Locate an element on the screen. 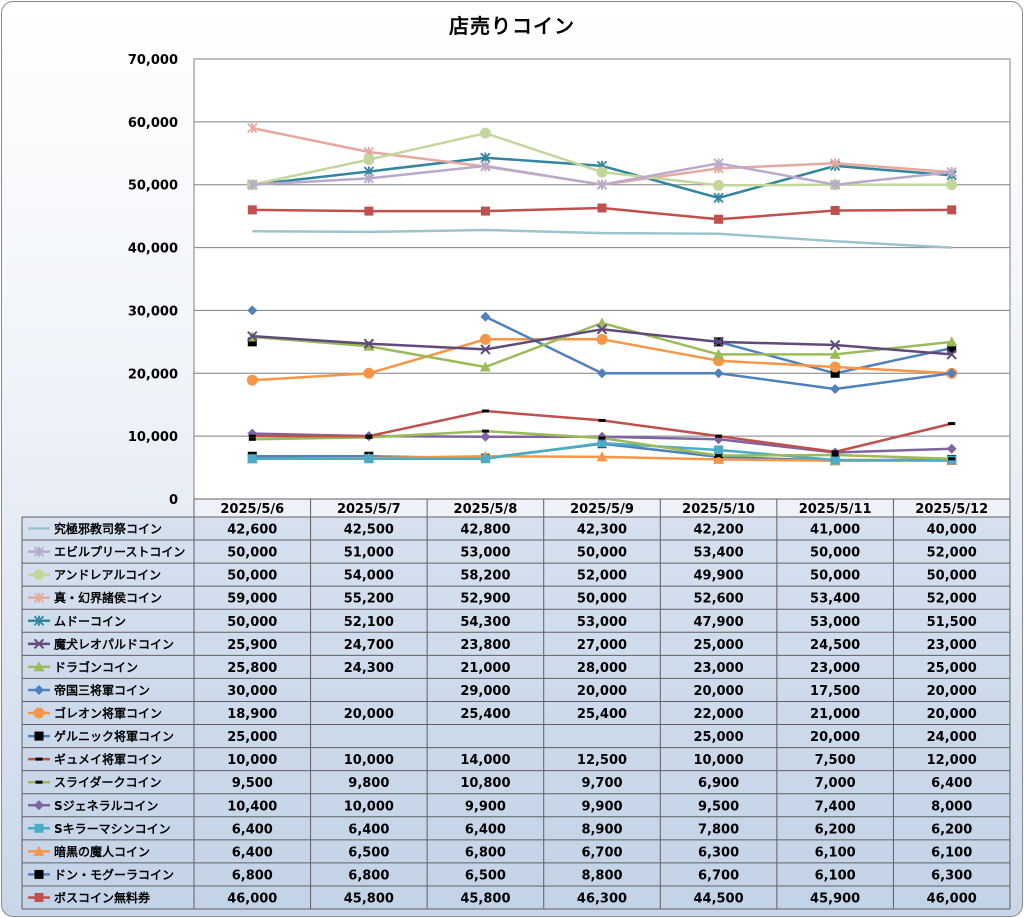 This screenshot has height=918, width=1024. data-label: 42,300 is located at coordinates (602, 530).